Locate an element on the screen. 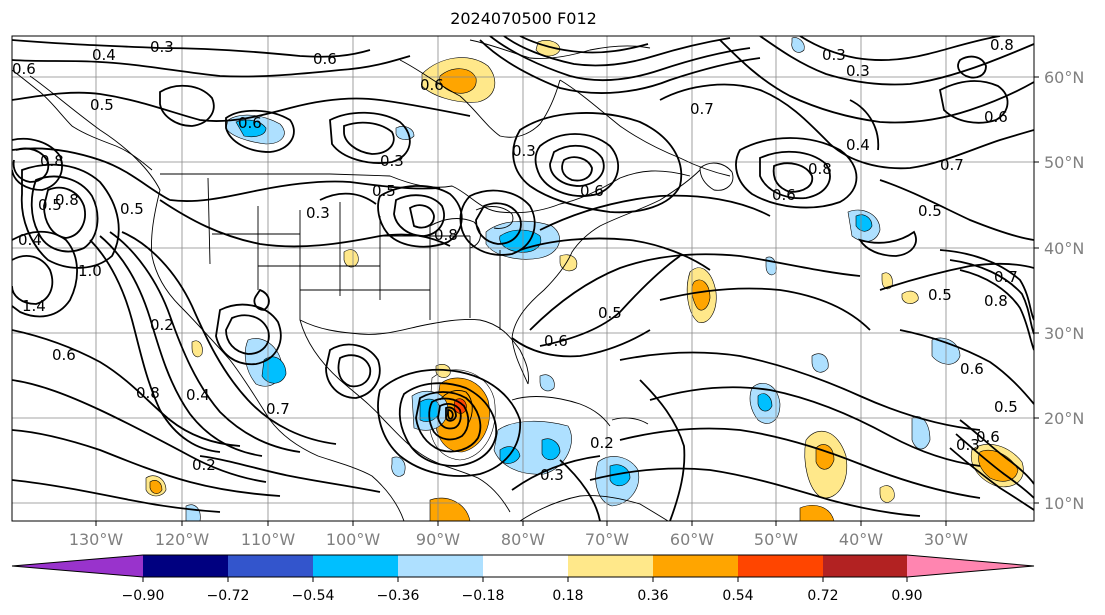 This screenshot has height=615, width=1105. lat-label: 40°N is located at coordinates (1064, 248).